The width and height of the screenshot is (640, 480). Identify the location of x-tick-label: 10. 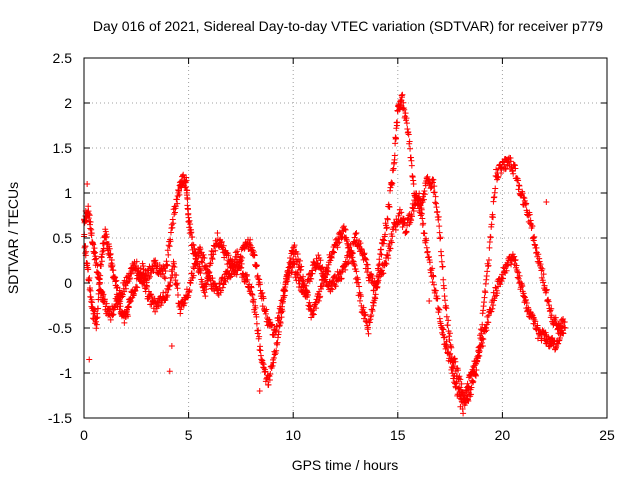
(293, 435).